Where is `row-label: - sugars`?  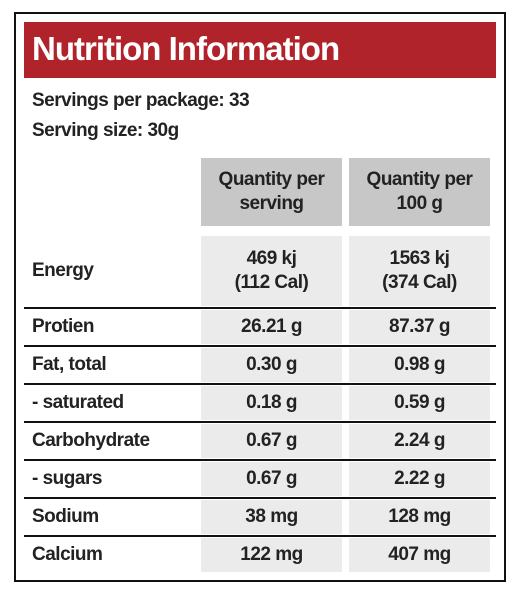
row-label: - sugars is located at coordinates (67, 478).